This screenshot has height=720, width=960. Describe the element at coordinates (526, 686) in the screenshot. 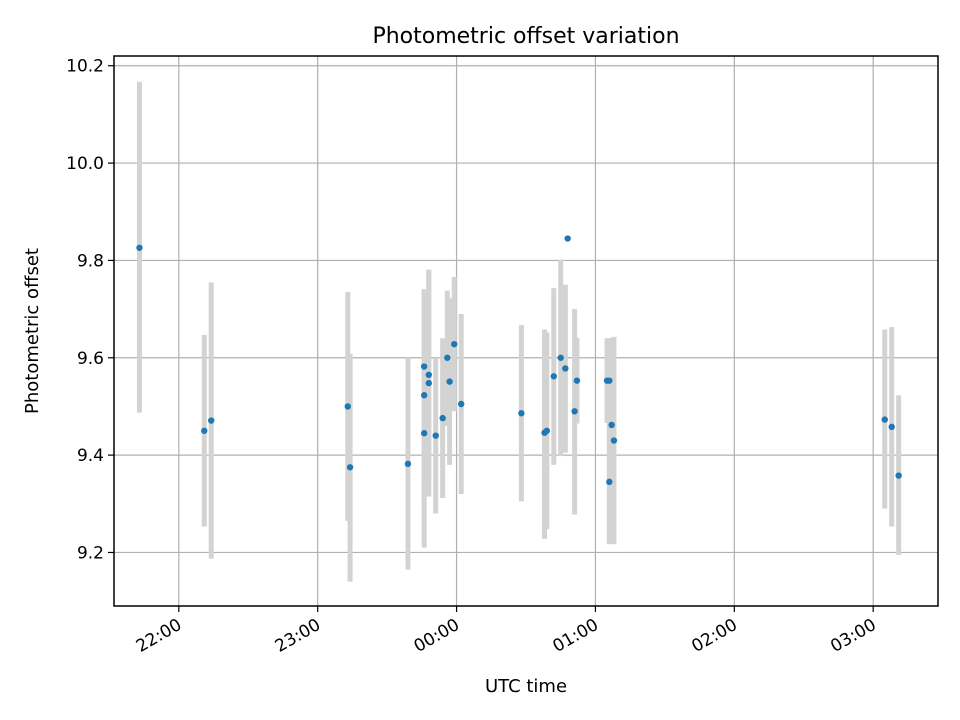

I see `x-axis-label: UTC time` at that location.